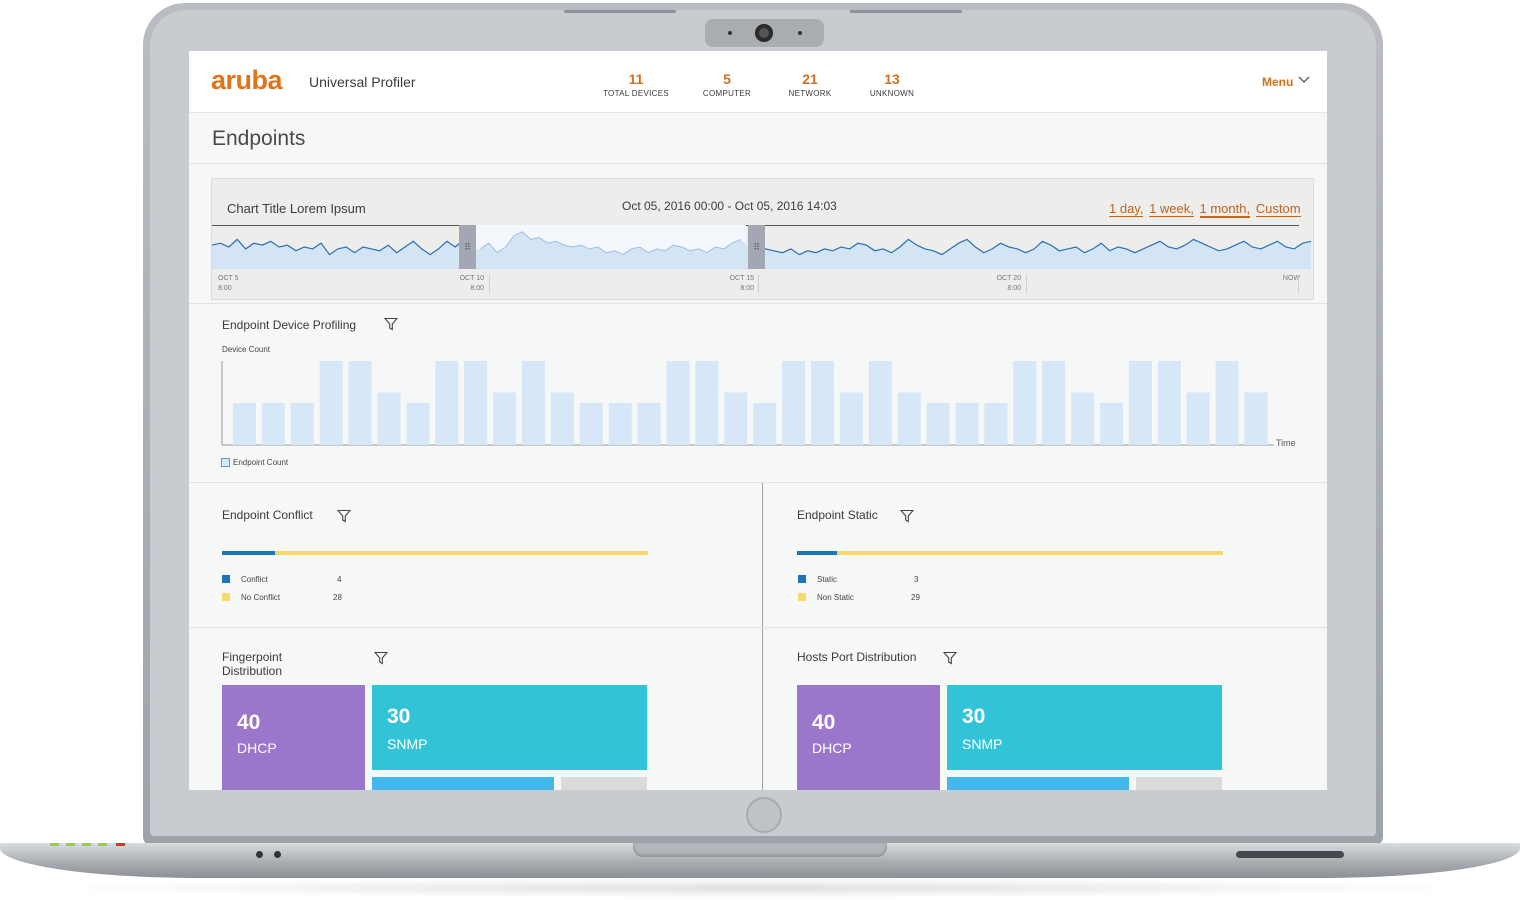 This screenshot has height=900, width=1520. I want to click on legend-label: Static, so click(827, 579).